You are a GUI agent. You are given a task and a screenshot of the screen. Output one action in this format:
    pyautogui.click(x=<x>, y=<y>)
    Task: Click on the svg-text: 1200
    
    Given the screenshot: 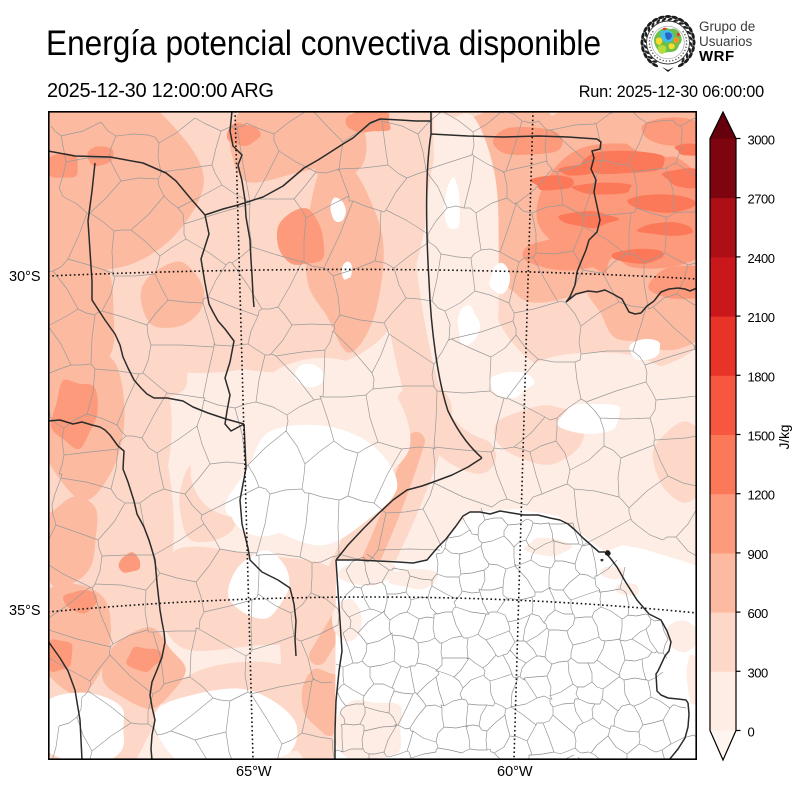 What is the action you would take?
    pyautogui.click(x=761, y=495)
    